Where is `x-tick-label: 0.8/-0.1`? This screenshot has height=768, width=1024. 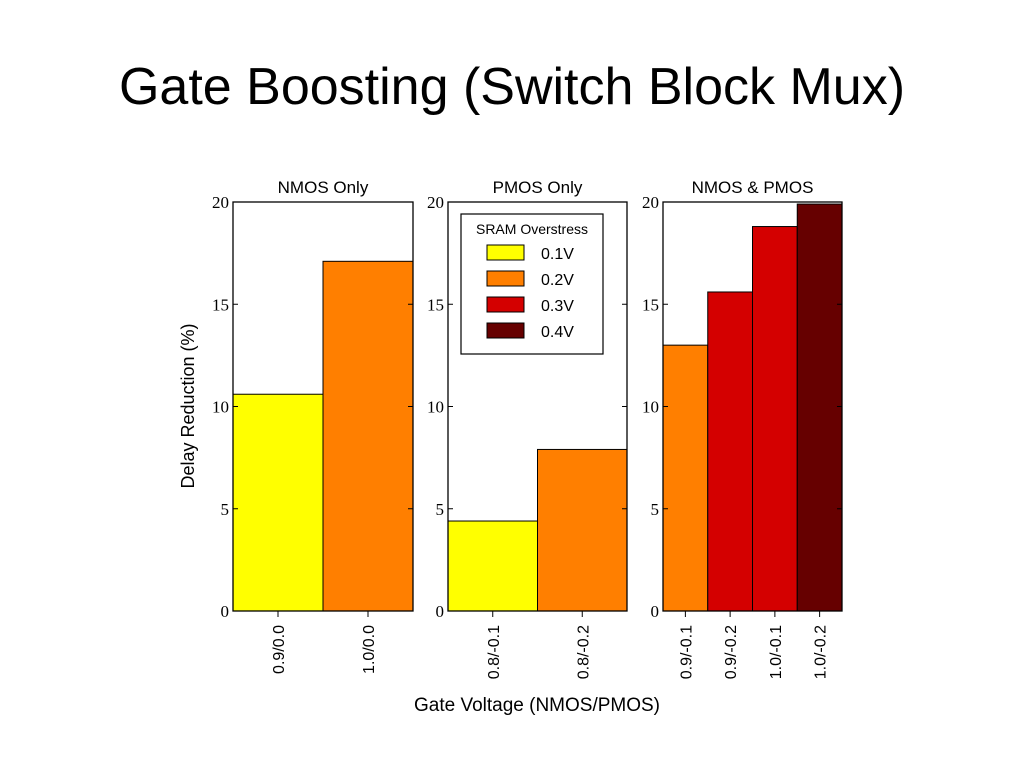
x-tick-label: 0.8/-0.1 is located at coordinates (494, 652).